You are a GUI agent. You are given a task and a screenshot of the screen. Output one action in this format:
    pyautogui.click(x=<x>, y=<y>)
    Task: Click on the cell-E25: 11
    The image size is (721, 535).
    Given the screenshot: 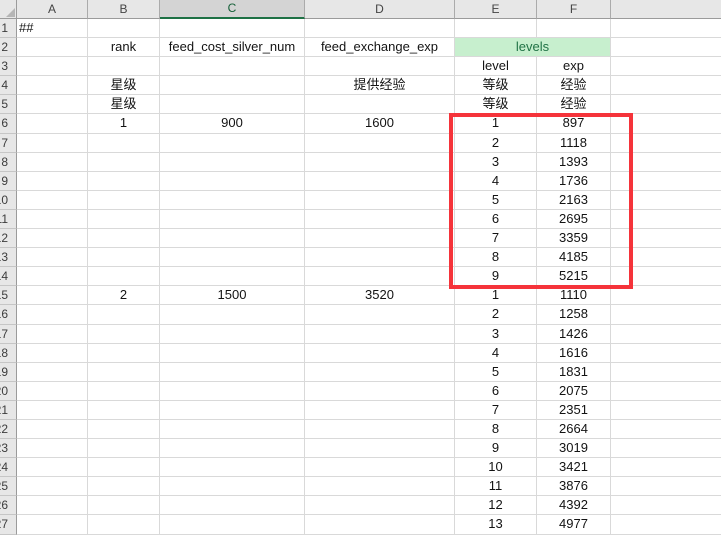 What is the action you would take?
    pyautogui.click(x=496, y=487)
    